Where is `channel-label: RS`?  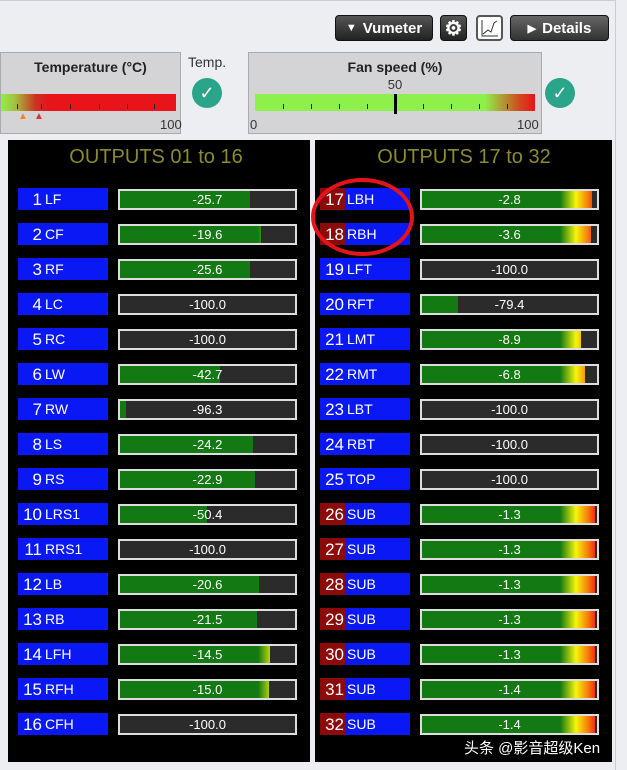
channel-label: RS is located at coordinates (75, 479).